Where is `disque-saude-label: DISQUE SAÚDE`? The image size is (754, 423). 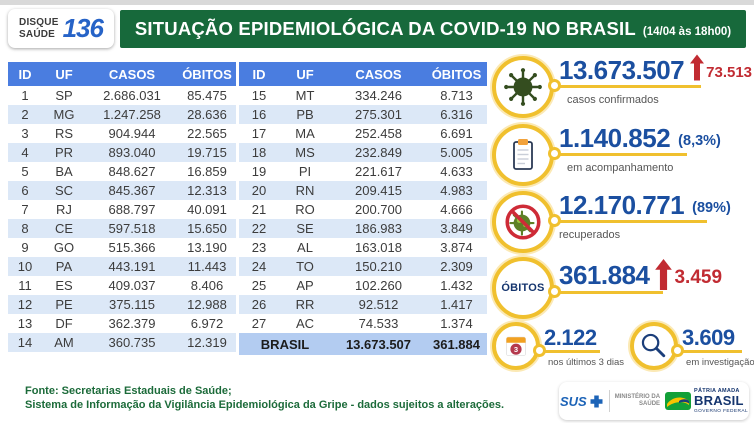
disque-saude-label: DISQUE SAÚDE is located at coordinates (39, 28).